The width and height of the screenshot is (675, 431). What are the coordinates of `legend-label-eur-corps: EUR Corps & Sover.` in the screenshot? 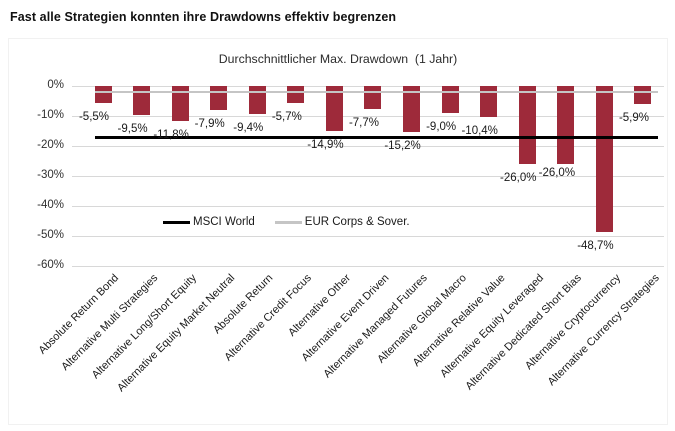 It's located at (357, 222).